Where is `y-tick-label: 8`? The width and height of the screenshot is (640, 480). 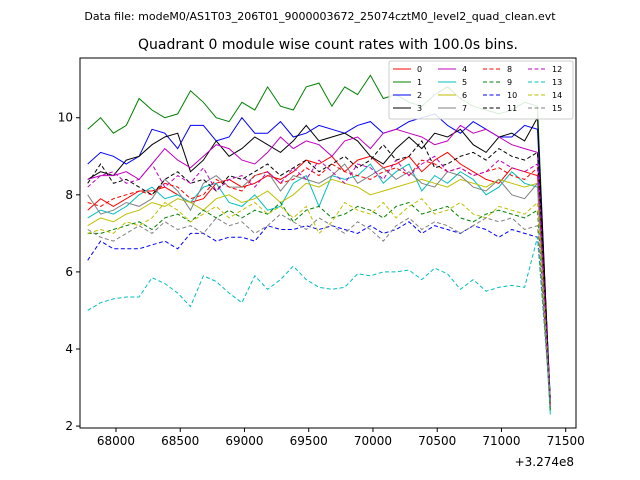 y-tick-label: 8 is located at coordinates (69, 195).